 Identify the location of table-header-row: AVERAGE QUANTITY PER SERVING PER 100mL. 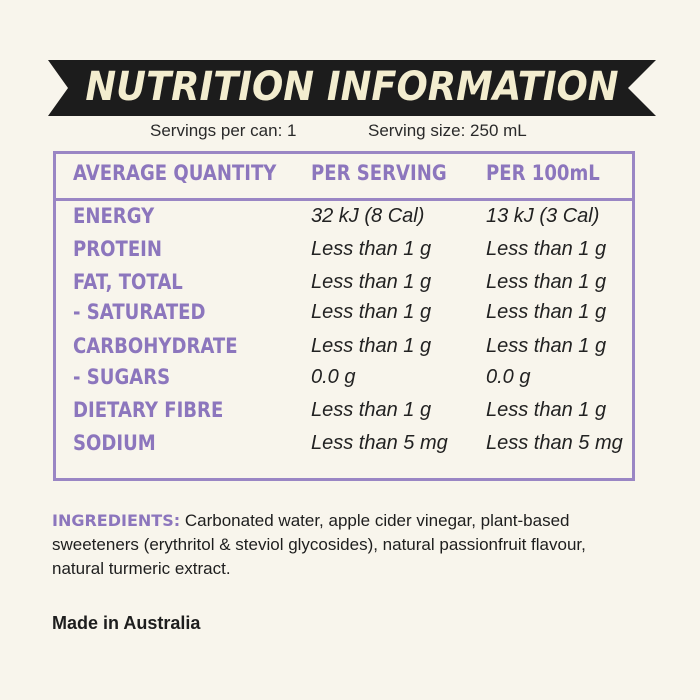
(344, 177).